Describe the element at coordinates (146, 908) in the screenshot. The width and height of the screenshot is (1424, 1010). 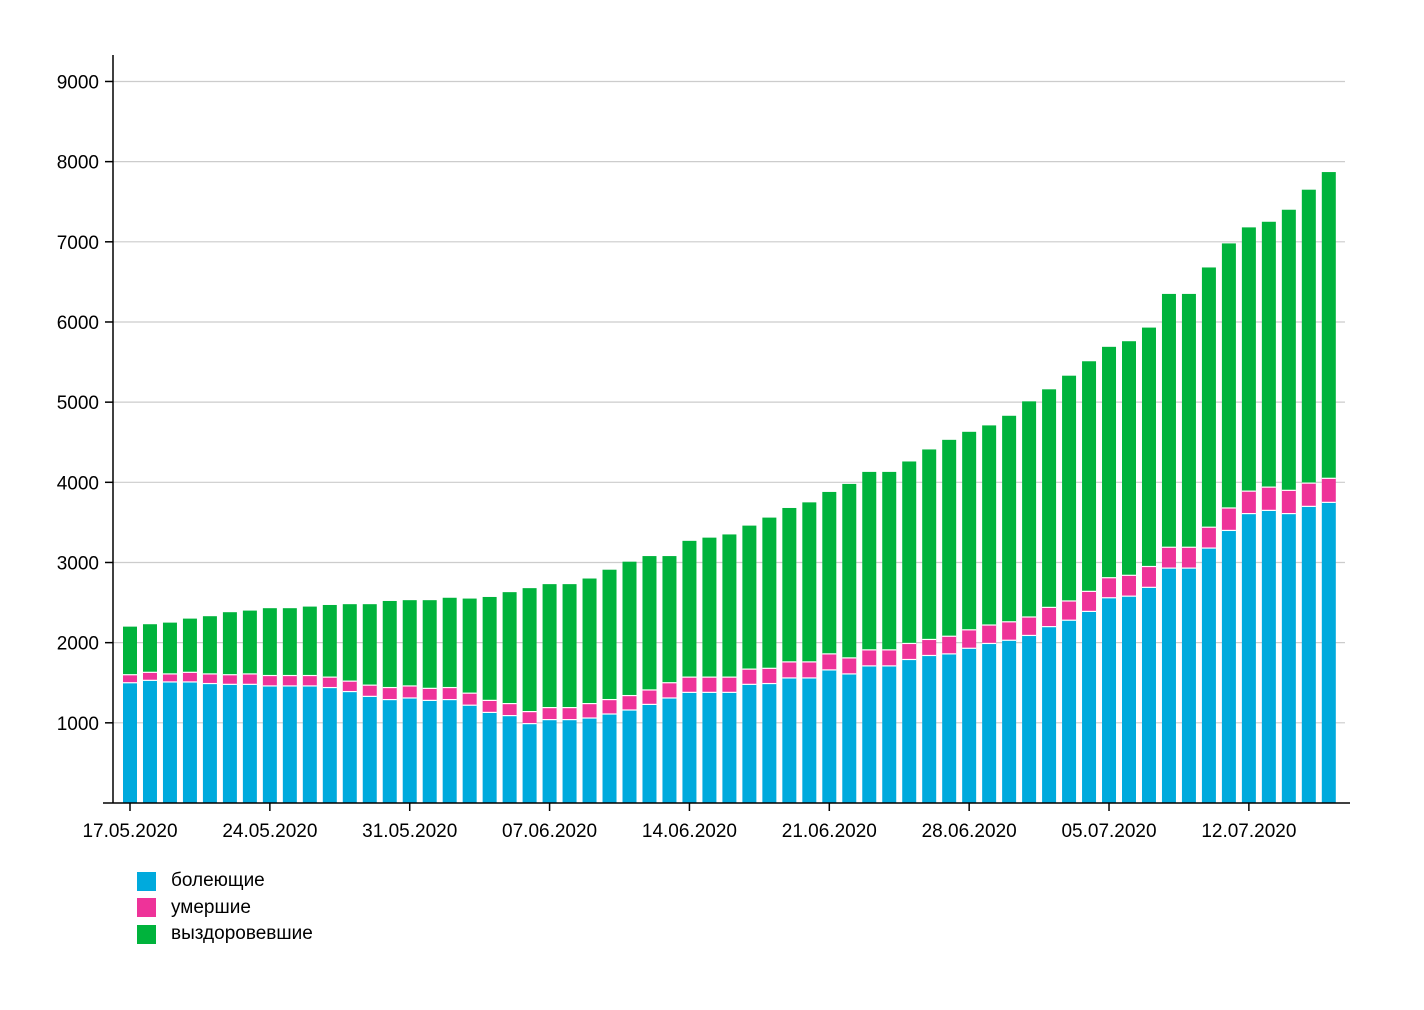
I see `legend-swatch-deceased` at that location.